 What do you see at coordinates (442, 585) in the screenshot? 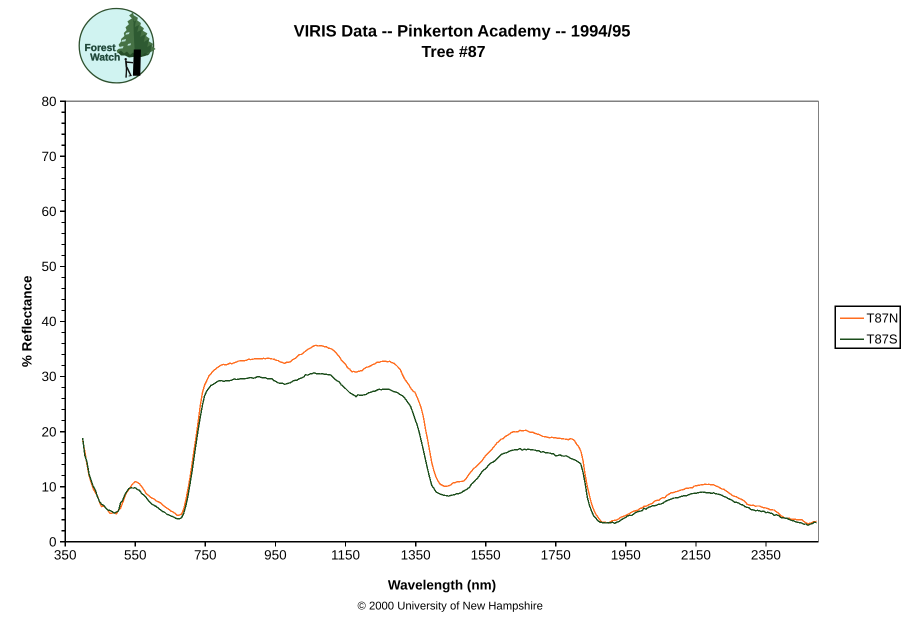
I see `svg-text: Wavelength (nm)` at bounding box center [442, 585].